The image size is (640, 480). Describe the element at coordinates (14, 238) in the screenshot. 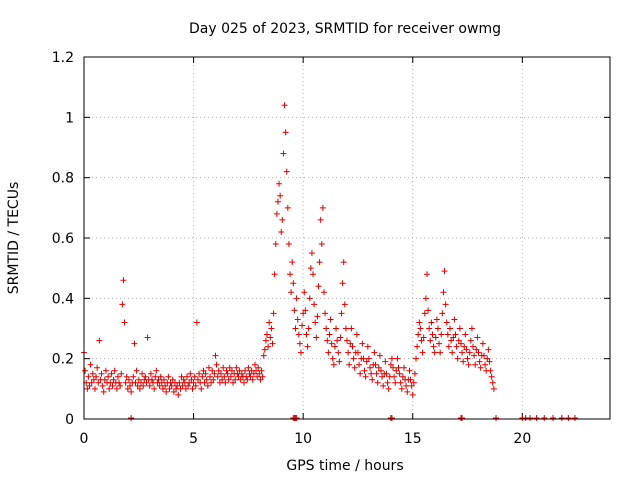

I see `y-axis-label: SRMTID / TECUs` at that location.